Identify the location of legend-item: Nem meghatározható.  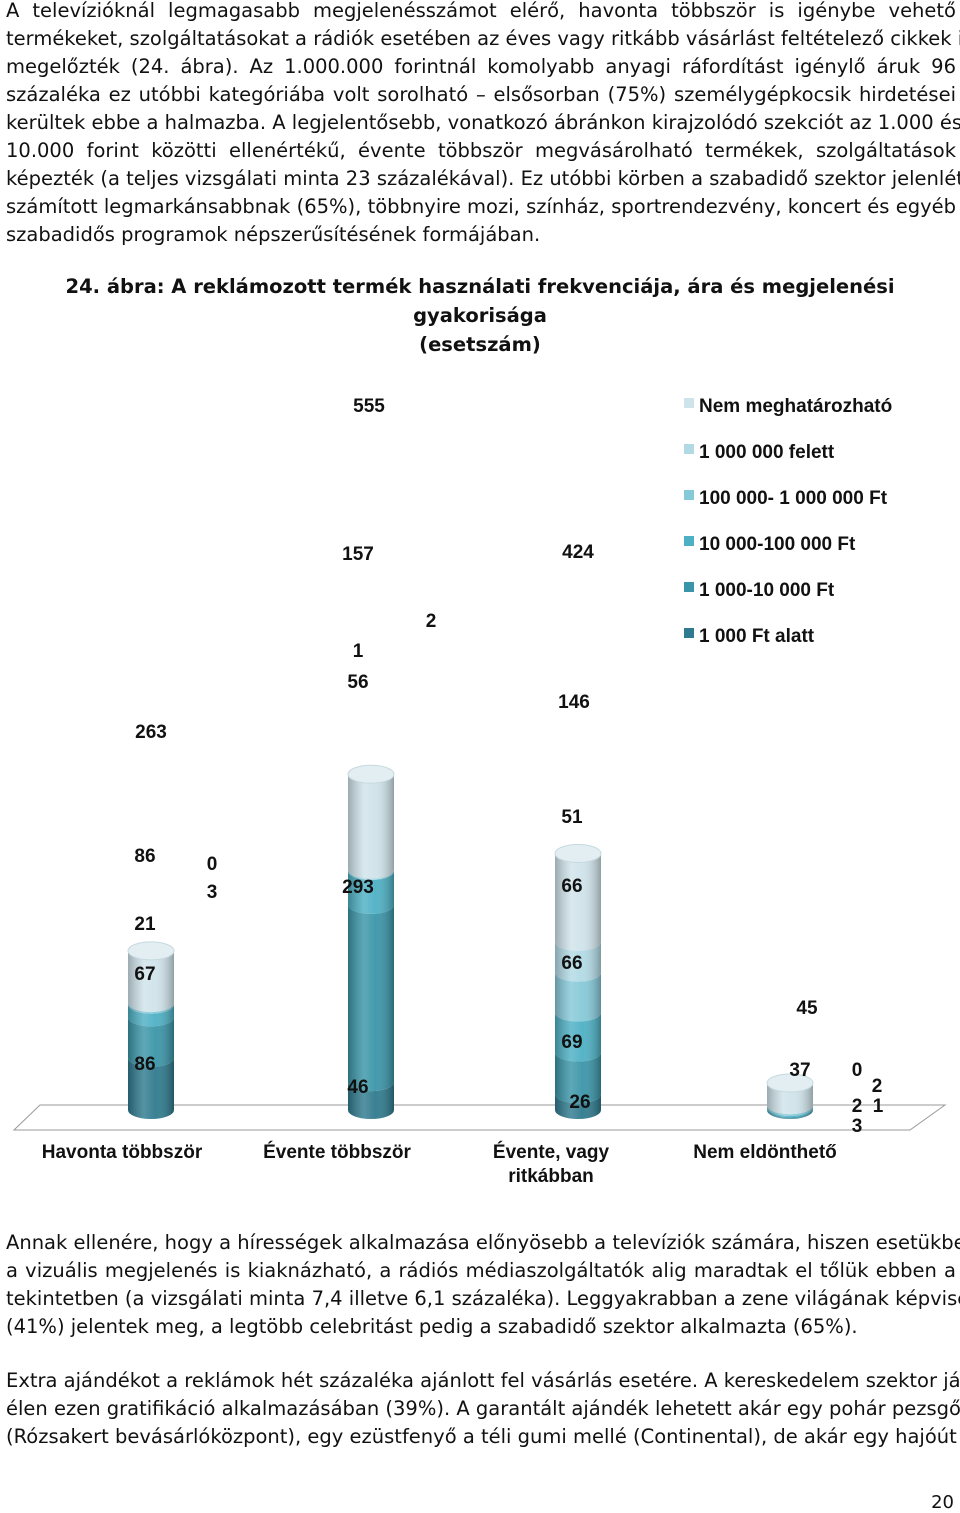
(788, 406).